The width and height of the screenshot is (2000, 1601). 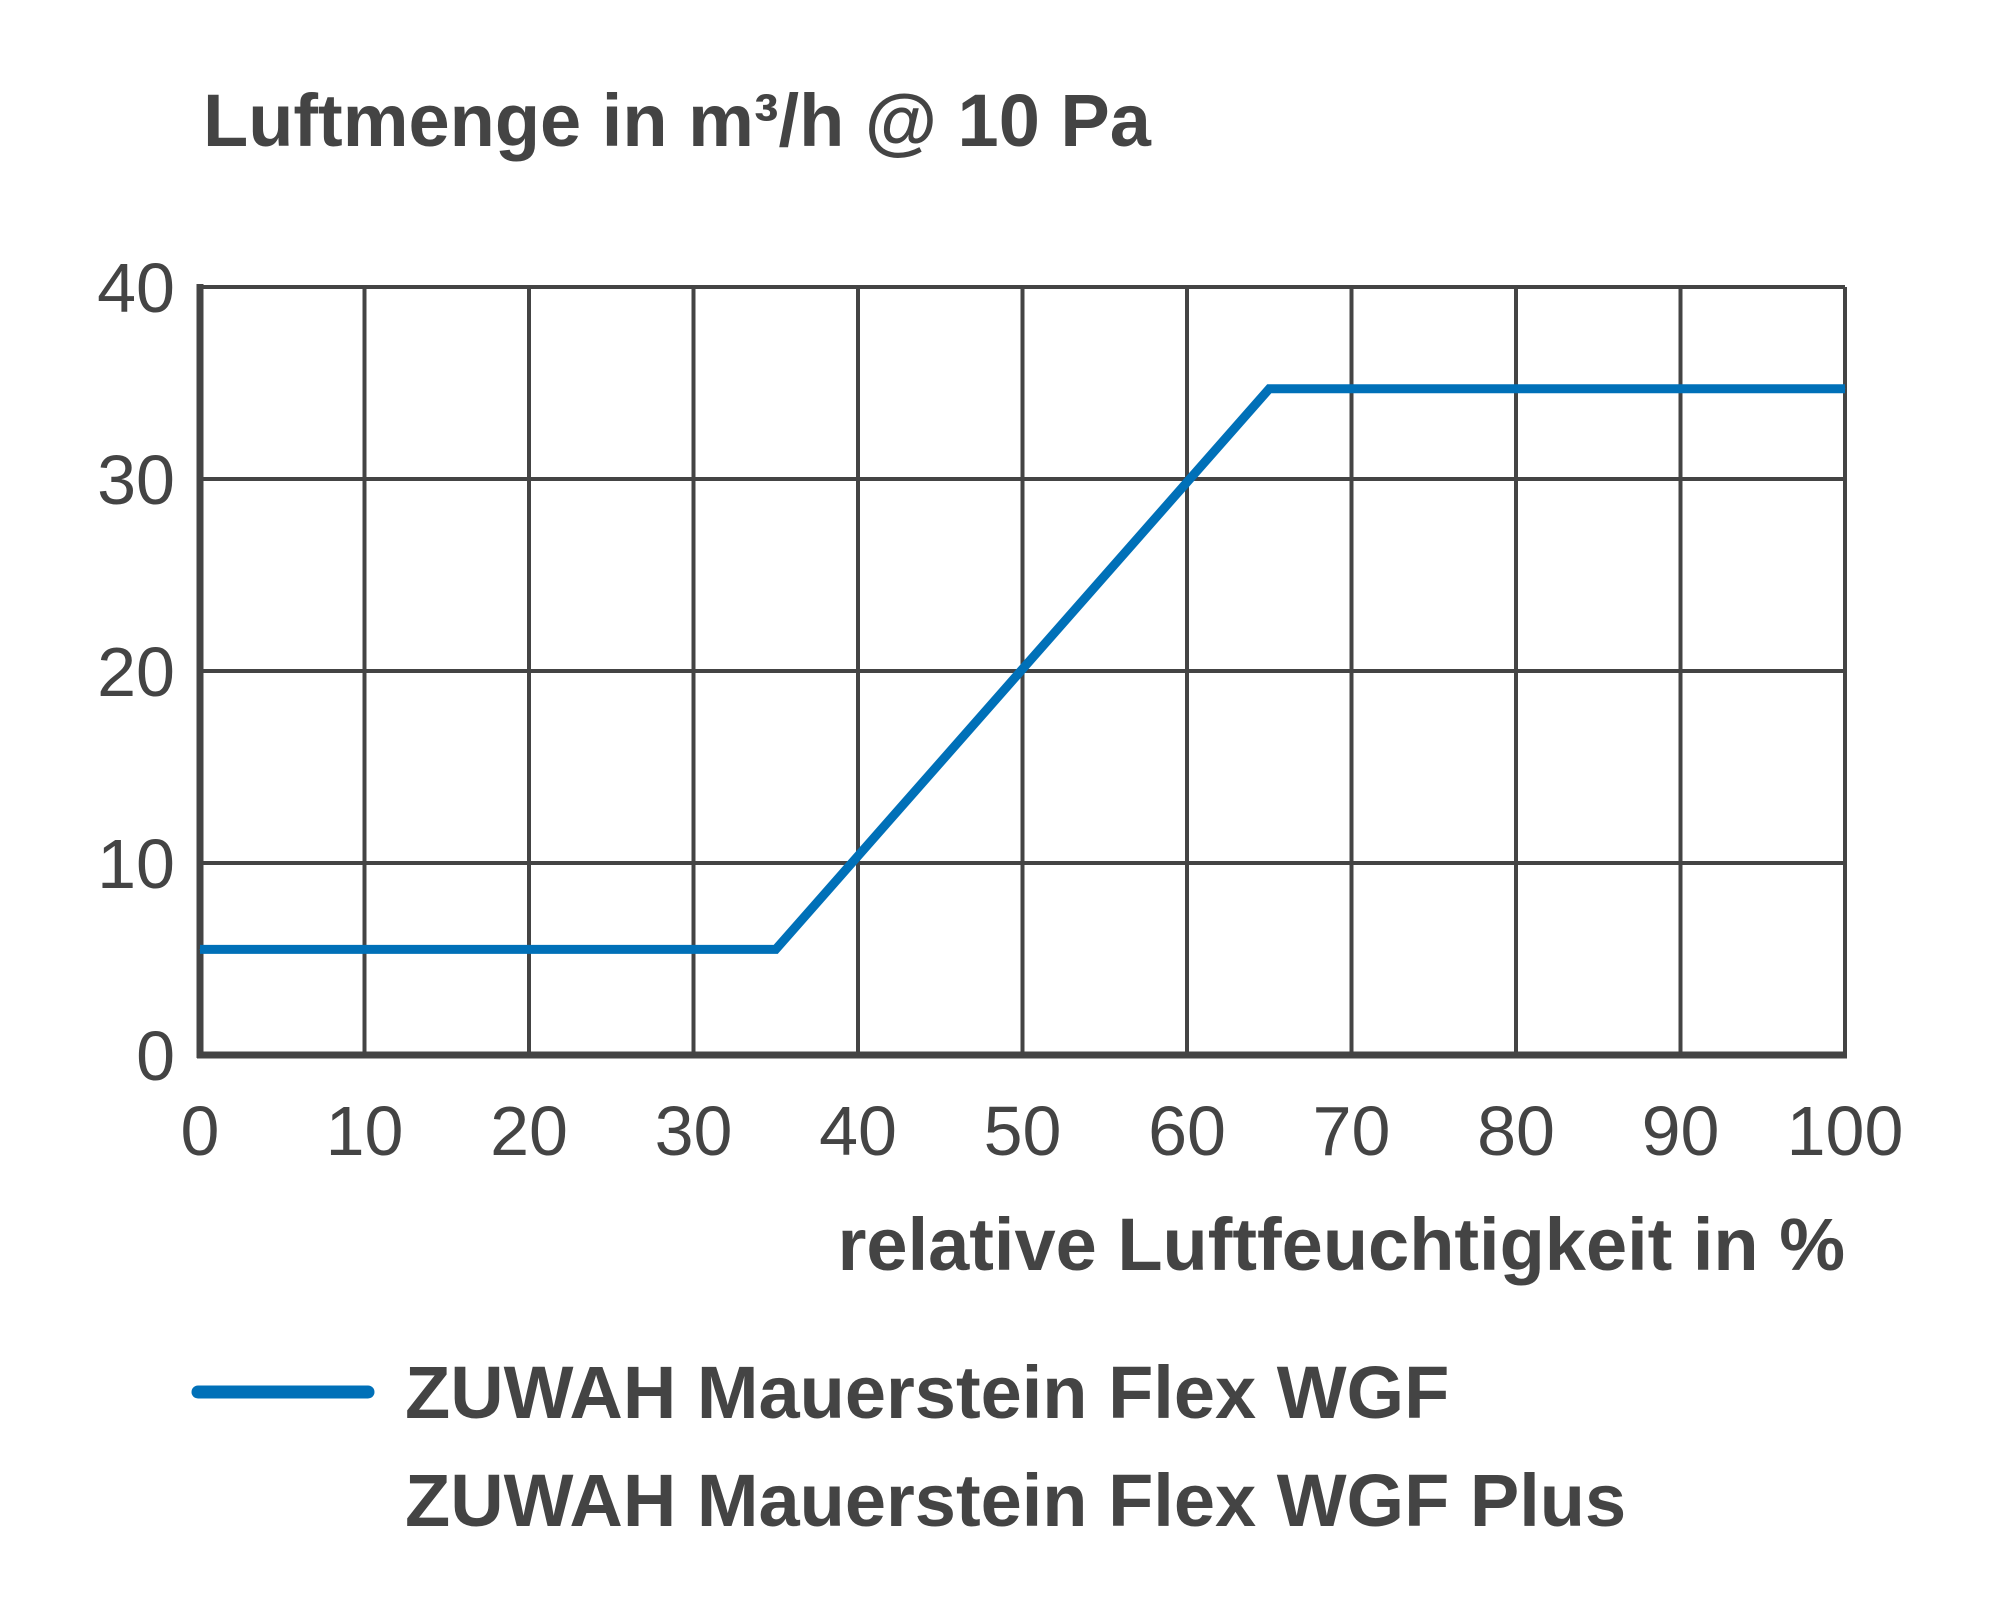 What do you see at coordinates (155, 1056) in the screenshot?
I see `y-tick-label: 0` at bounding box center [155, 1056].